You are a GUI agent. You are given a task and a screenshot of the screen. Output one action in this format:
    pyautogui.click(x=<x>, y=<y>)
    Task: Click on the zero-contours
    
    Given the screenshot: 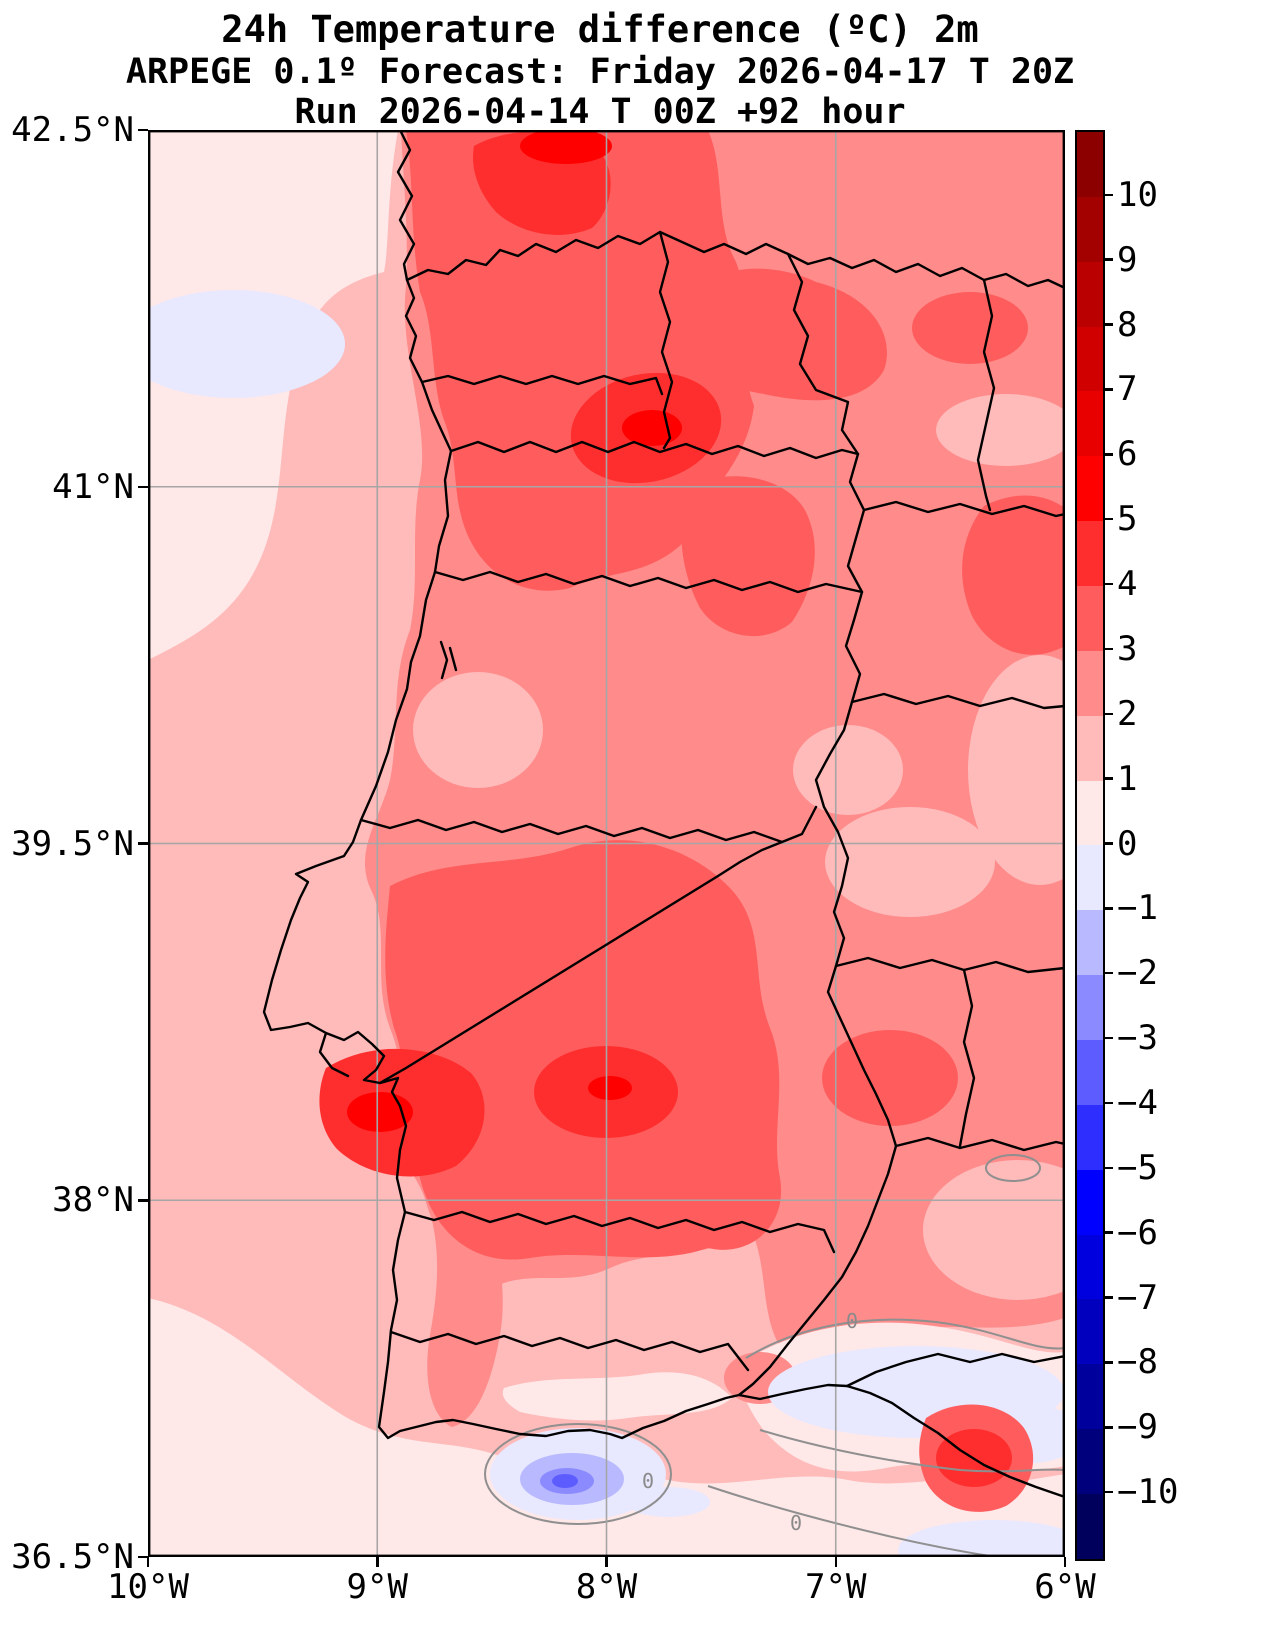 What is the action you would take?
    pyautogui.click(x=774, y=1355)
    